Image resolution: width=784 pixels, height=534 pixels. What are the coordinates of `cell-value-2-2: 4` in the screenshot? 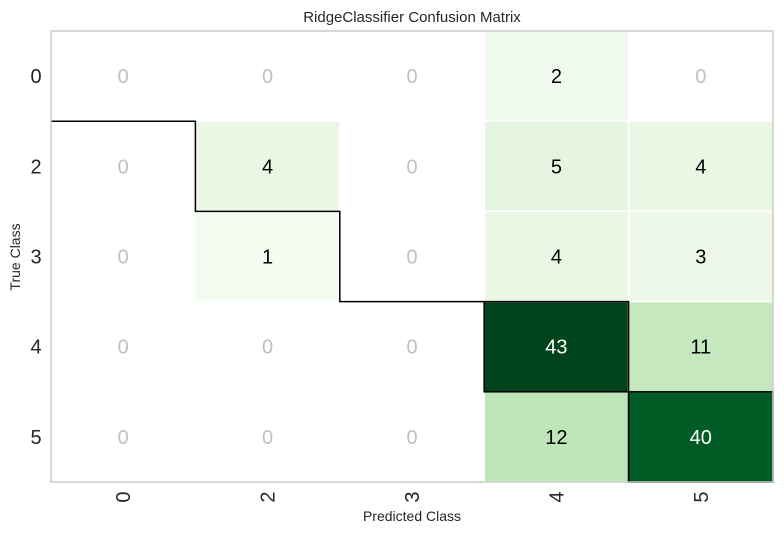 It's located at (267, 167).